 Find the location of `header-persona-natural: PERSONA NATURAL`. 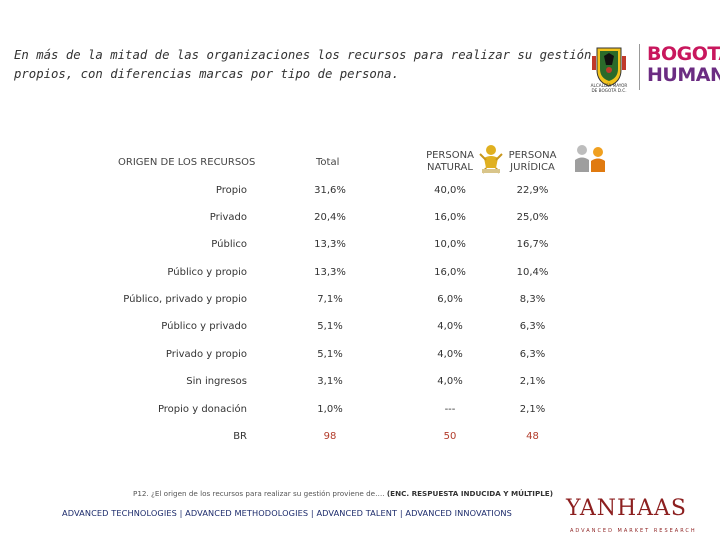

header-persona-natural: PERSONA NATURAL is located at coordinates (450, 162).